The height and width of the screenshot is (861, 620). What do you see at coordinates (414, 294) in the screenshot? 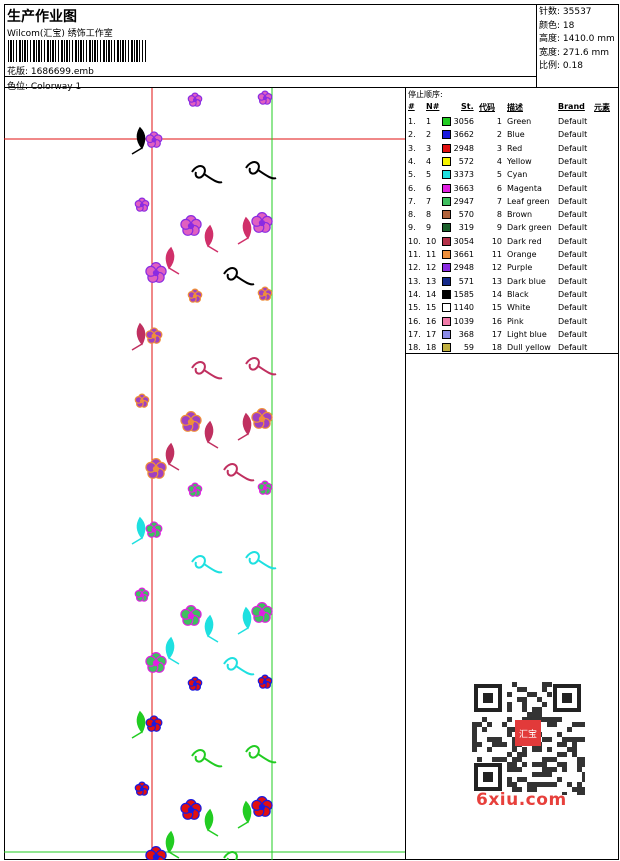
I see `row-seq: 14.` at bounding box center [414, 294].